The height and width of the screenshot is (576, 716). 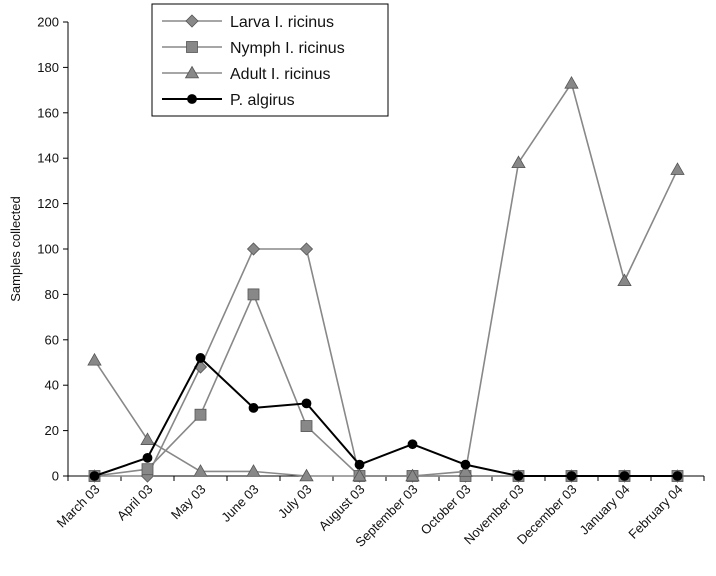 What do you see at coordinates (188, 502) in the screenshot?
I see `x-tick-label: May 03` at bounding box center [188, 502].